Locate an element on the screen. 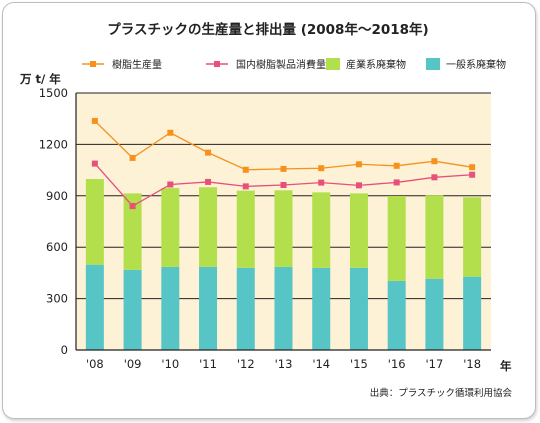 This screenshot has height=423, width=540. x-tick-label: '18 is located at coordinates (472, 364).